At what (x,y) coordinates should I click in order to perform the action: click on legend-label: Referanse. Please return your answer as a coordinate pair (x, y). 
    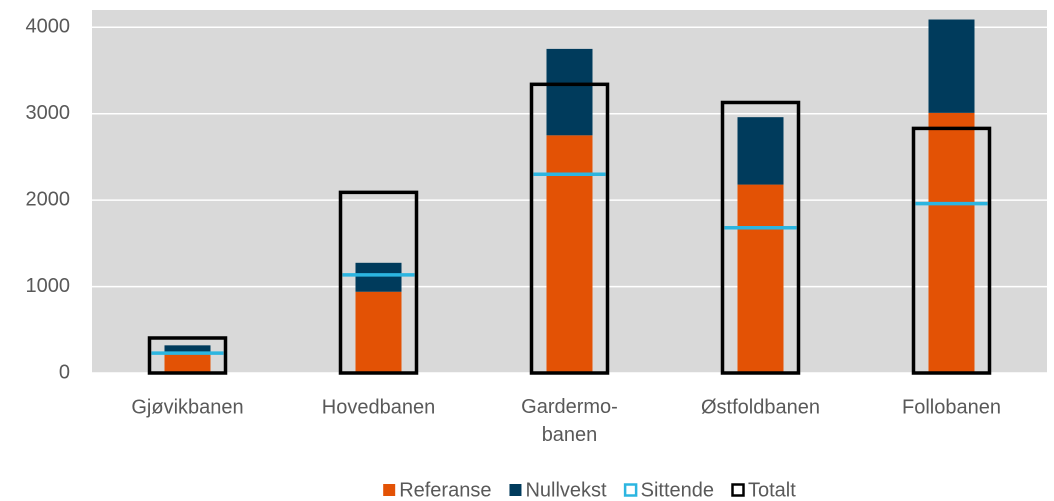
    Looking at the image, I should click on (445, 490).